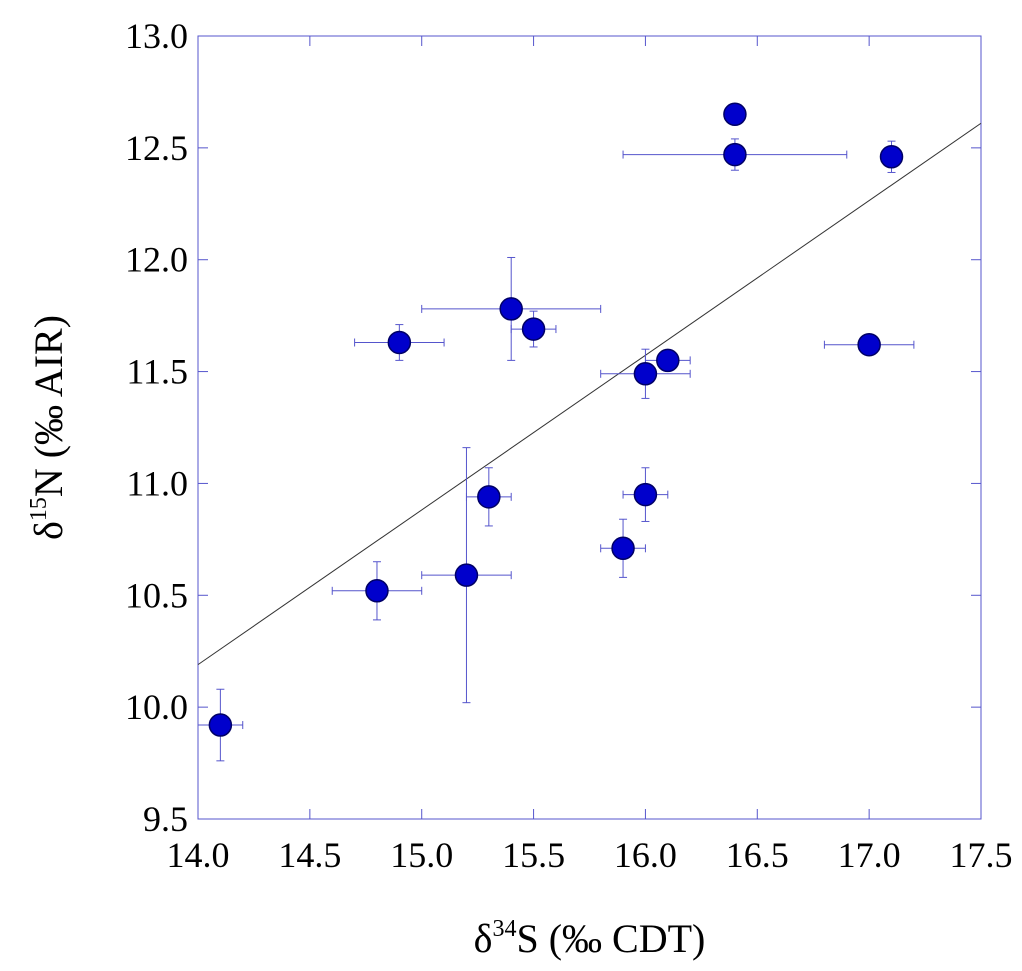 The width and height of the screenshot is (1022, 971). What do you see at coordinates (757, 855) in the screenshot?
I see `x-tick-label: 16.5` at bounding box center [757, 855].